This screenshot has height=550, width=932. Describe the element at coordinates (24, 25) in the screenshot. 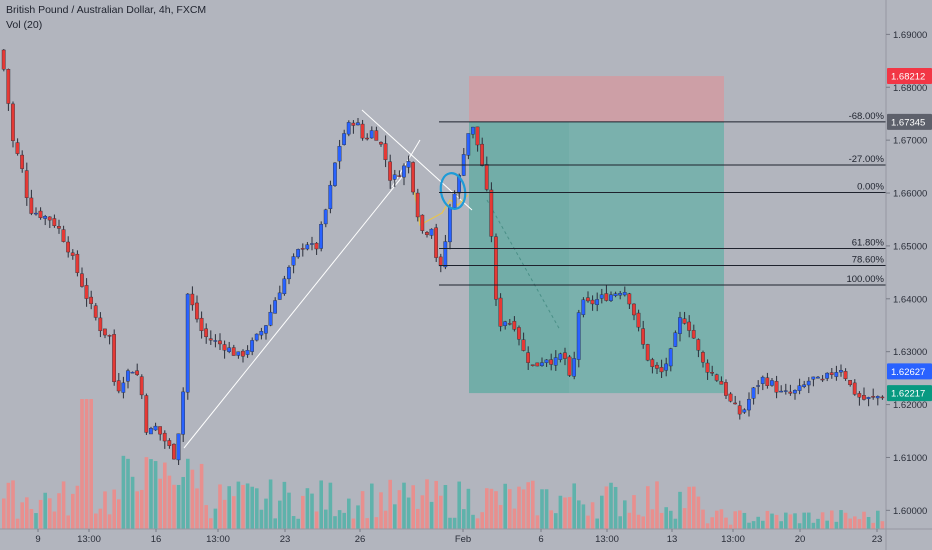

I see `volume-indicator-label: Vol (20)` at that location.